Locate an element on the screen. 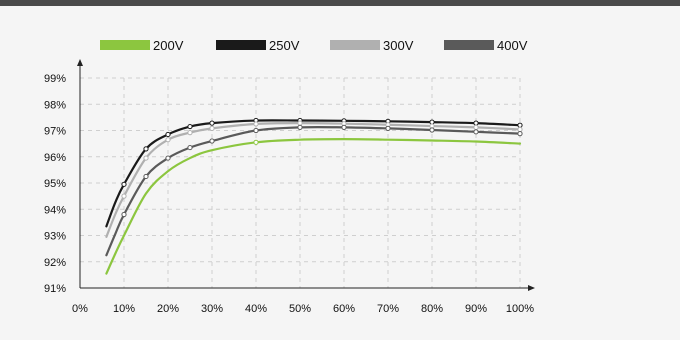 Image resolution: width=680 pixels, height=340 pixels. x-tick-label: 20% is located at coordinates (168, 309).